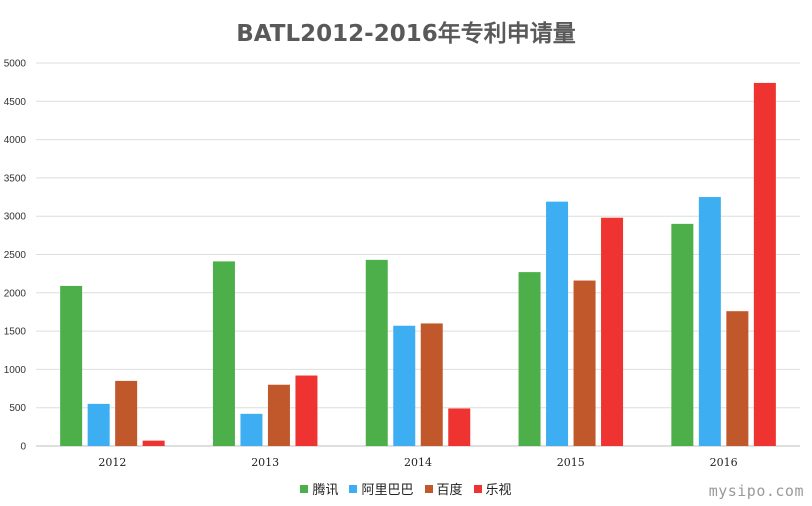 This screenshot has height=506, width=812. I want to click on y-tick-label: 3500, so click(15, 178).